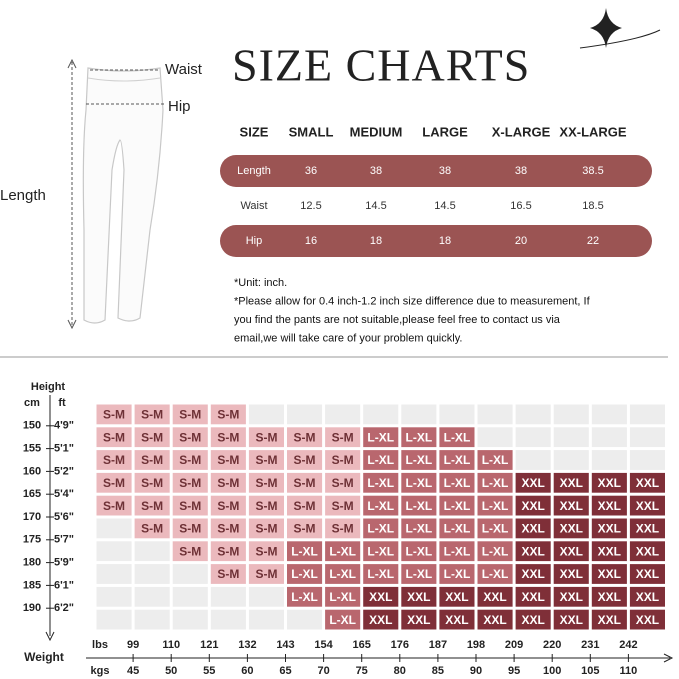 Image resolution: width=679 pixels, height=679 pixels. Describe the element at coordinates (171, 645) in the screenshot. I see `lbs-value: 110` at that location.